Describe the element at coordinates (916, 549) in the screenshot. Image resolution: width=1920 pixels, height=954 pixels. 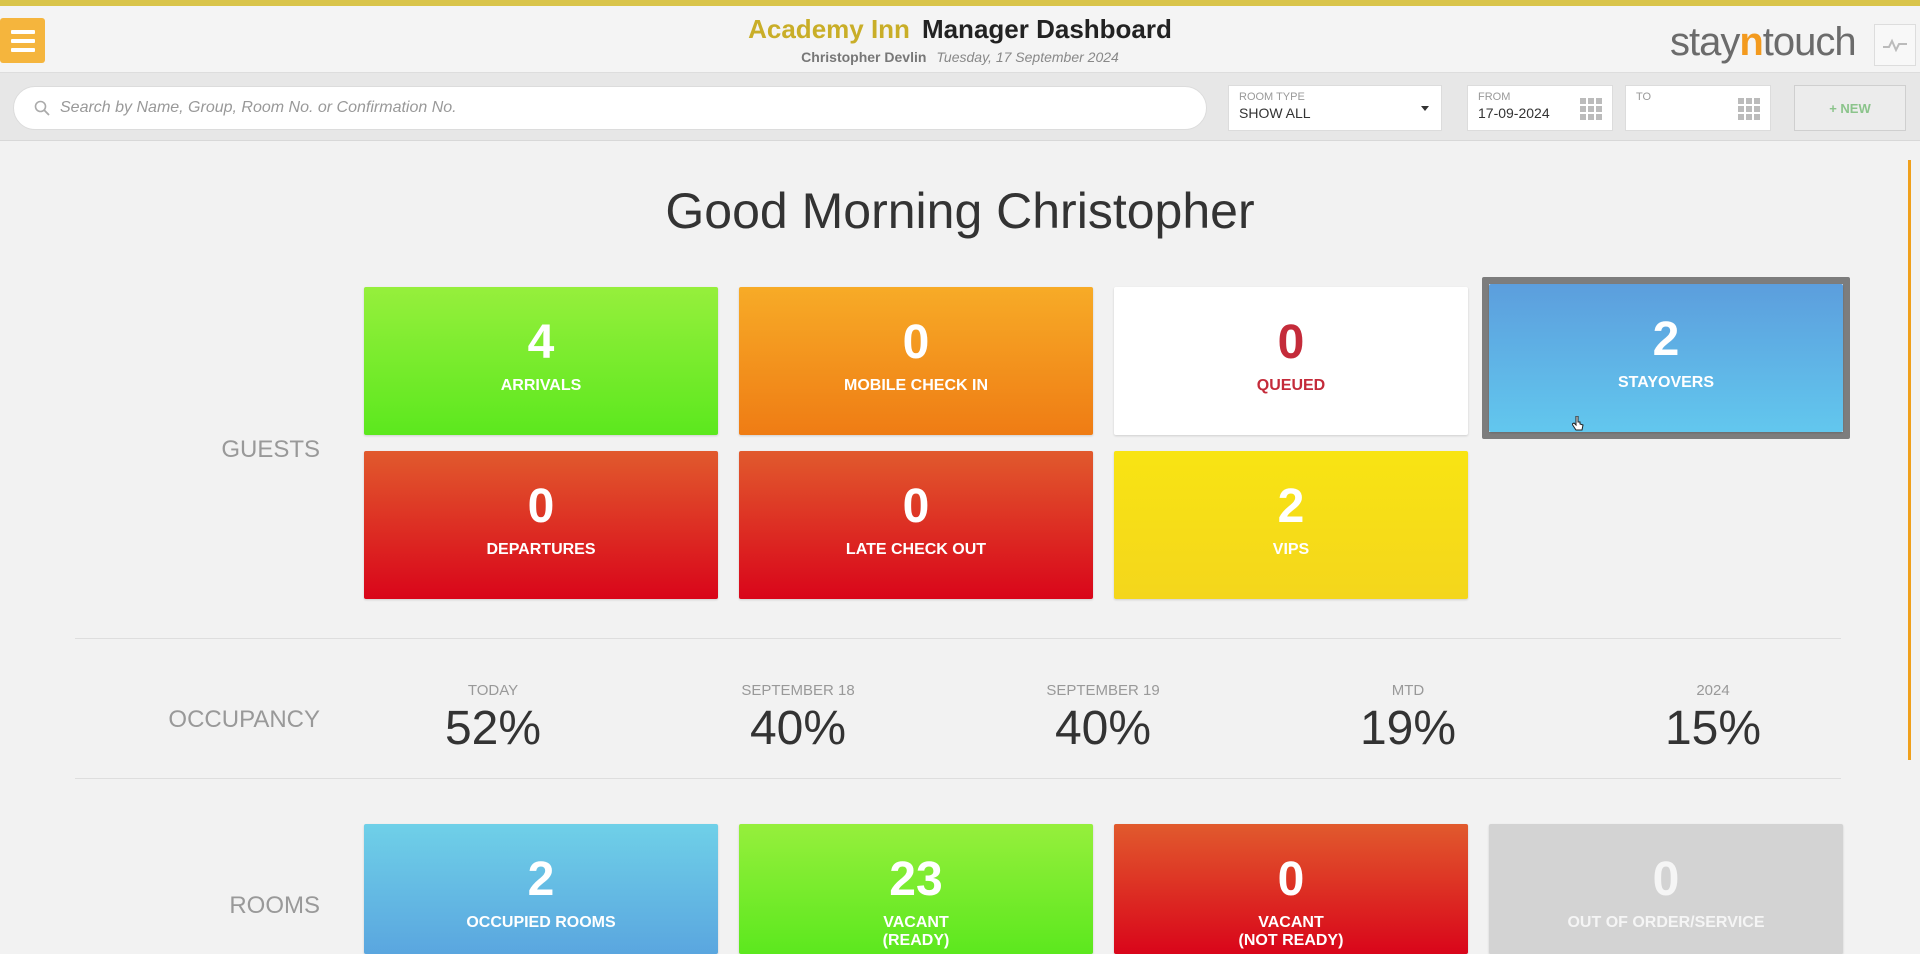
I see `tile-label: LATE CHECK OUT` at that location.